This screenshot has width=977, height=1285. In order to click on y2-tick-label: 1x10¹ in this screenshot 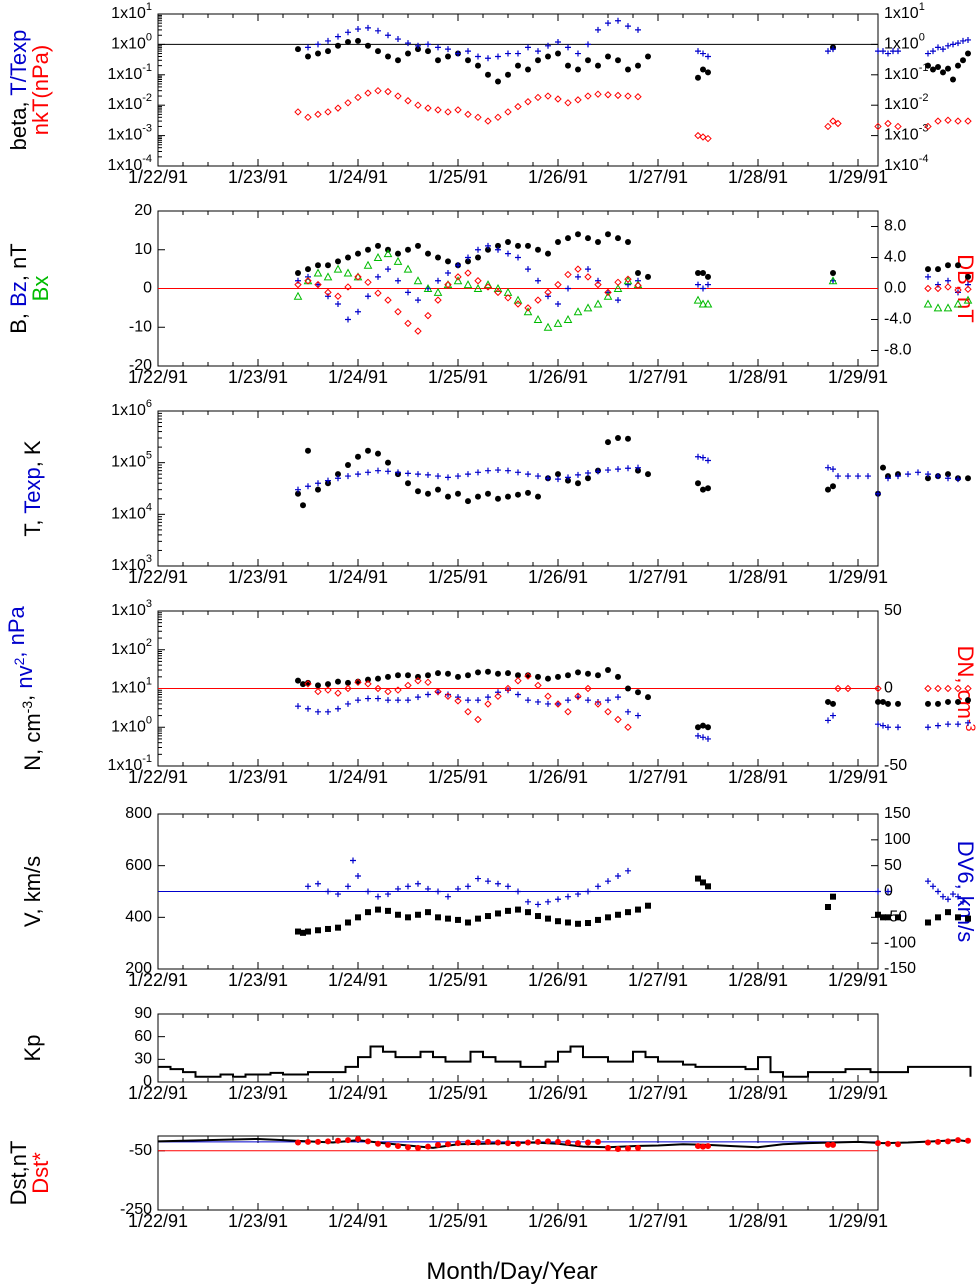, I will do `click(904, 11)`.